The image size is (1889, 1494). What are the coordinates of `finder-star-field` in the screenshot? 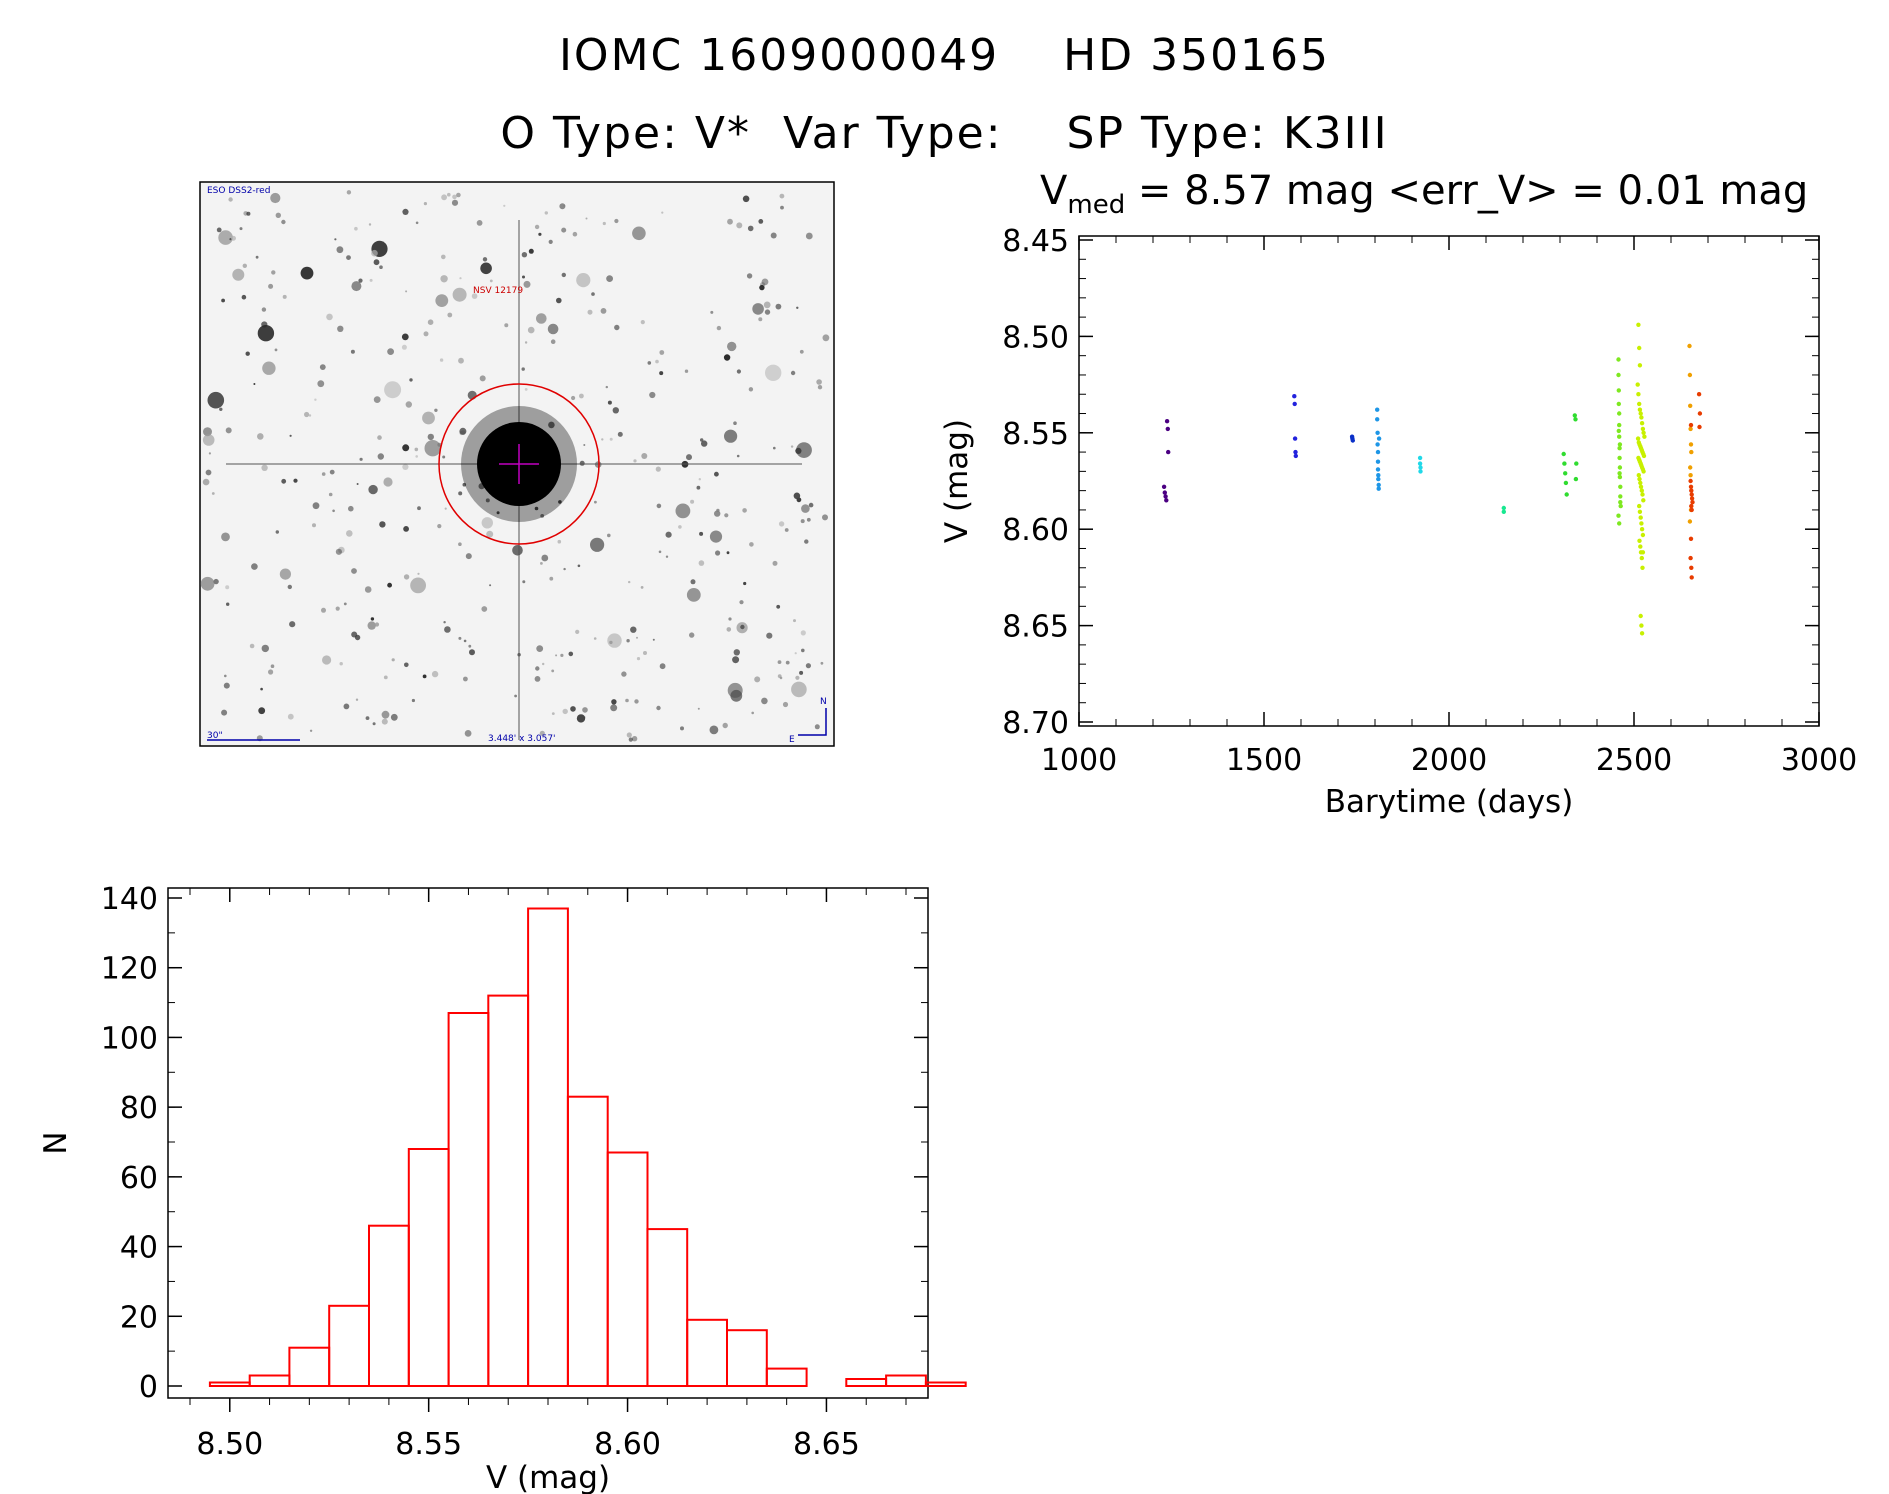 It's located at (515, 466).